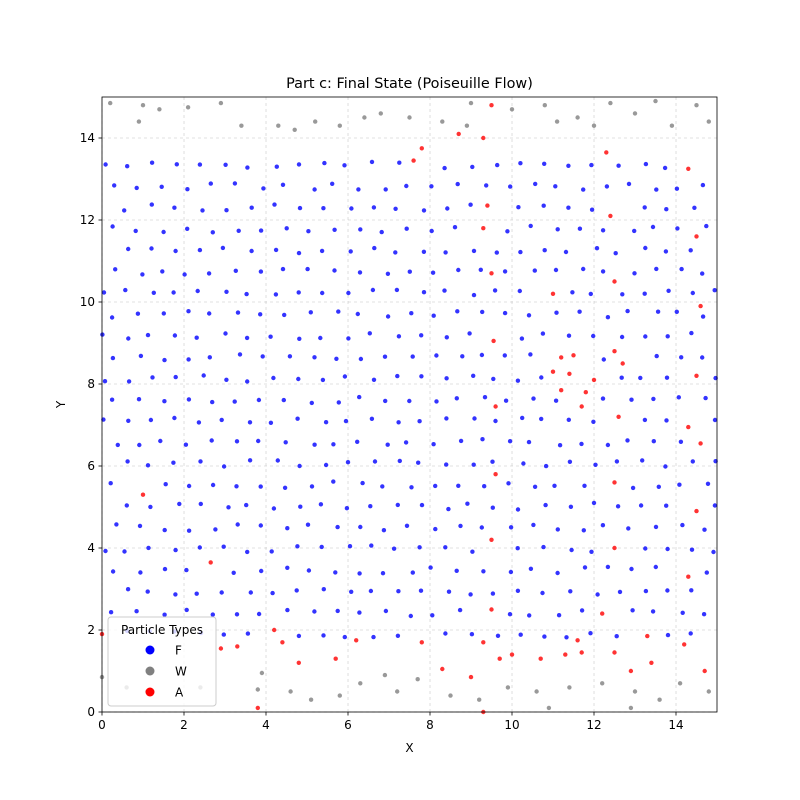 The height and width of the screenshot is (800, 800). I want to click on y-tick-label: 4, so click(91, 548).